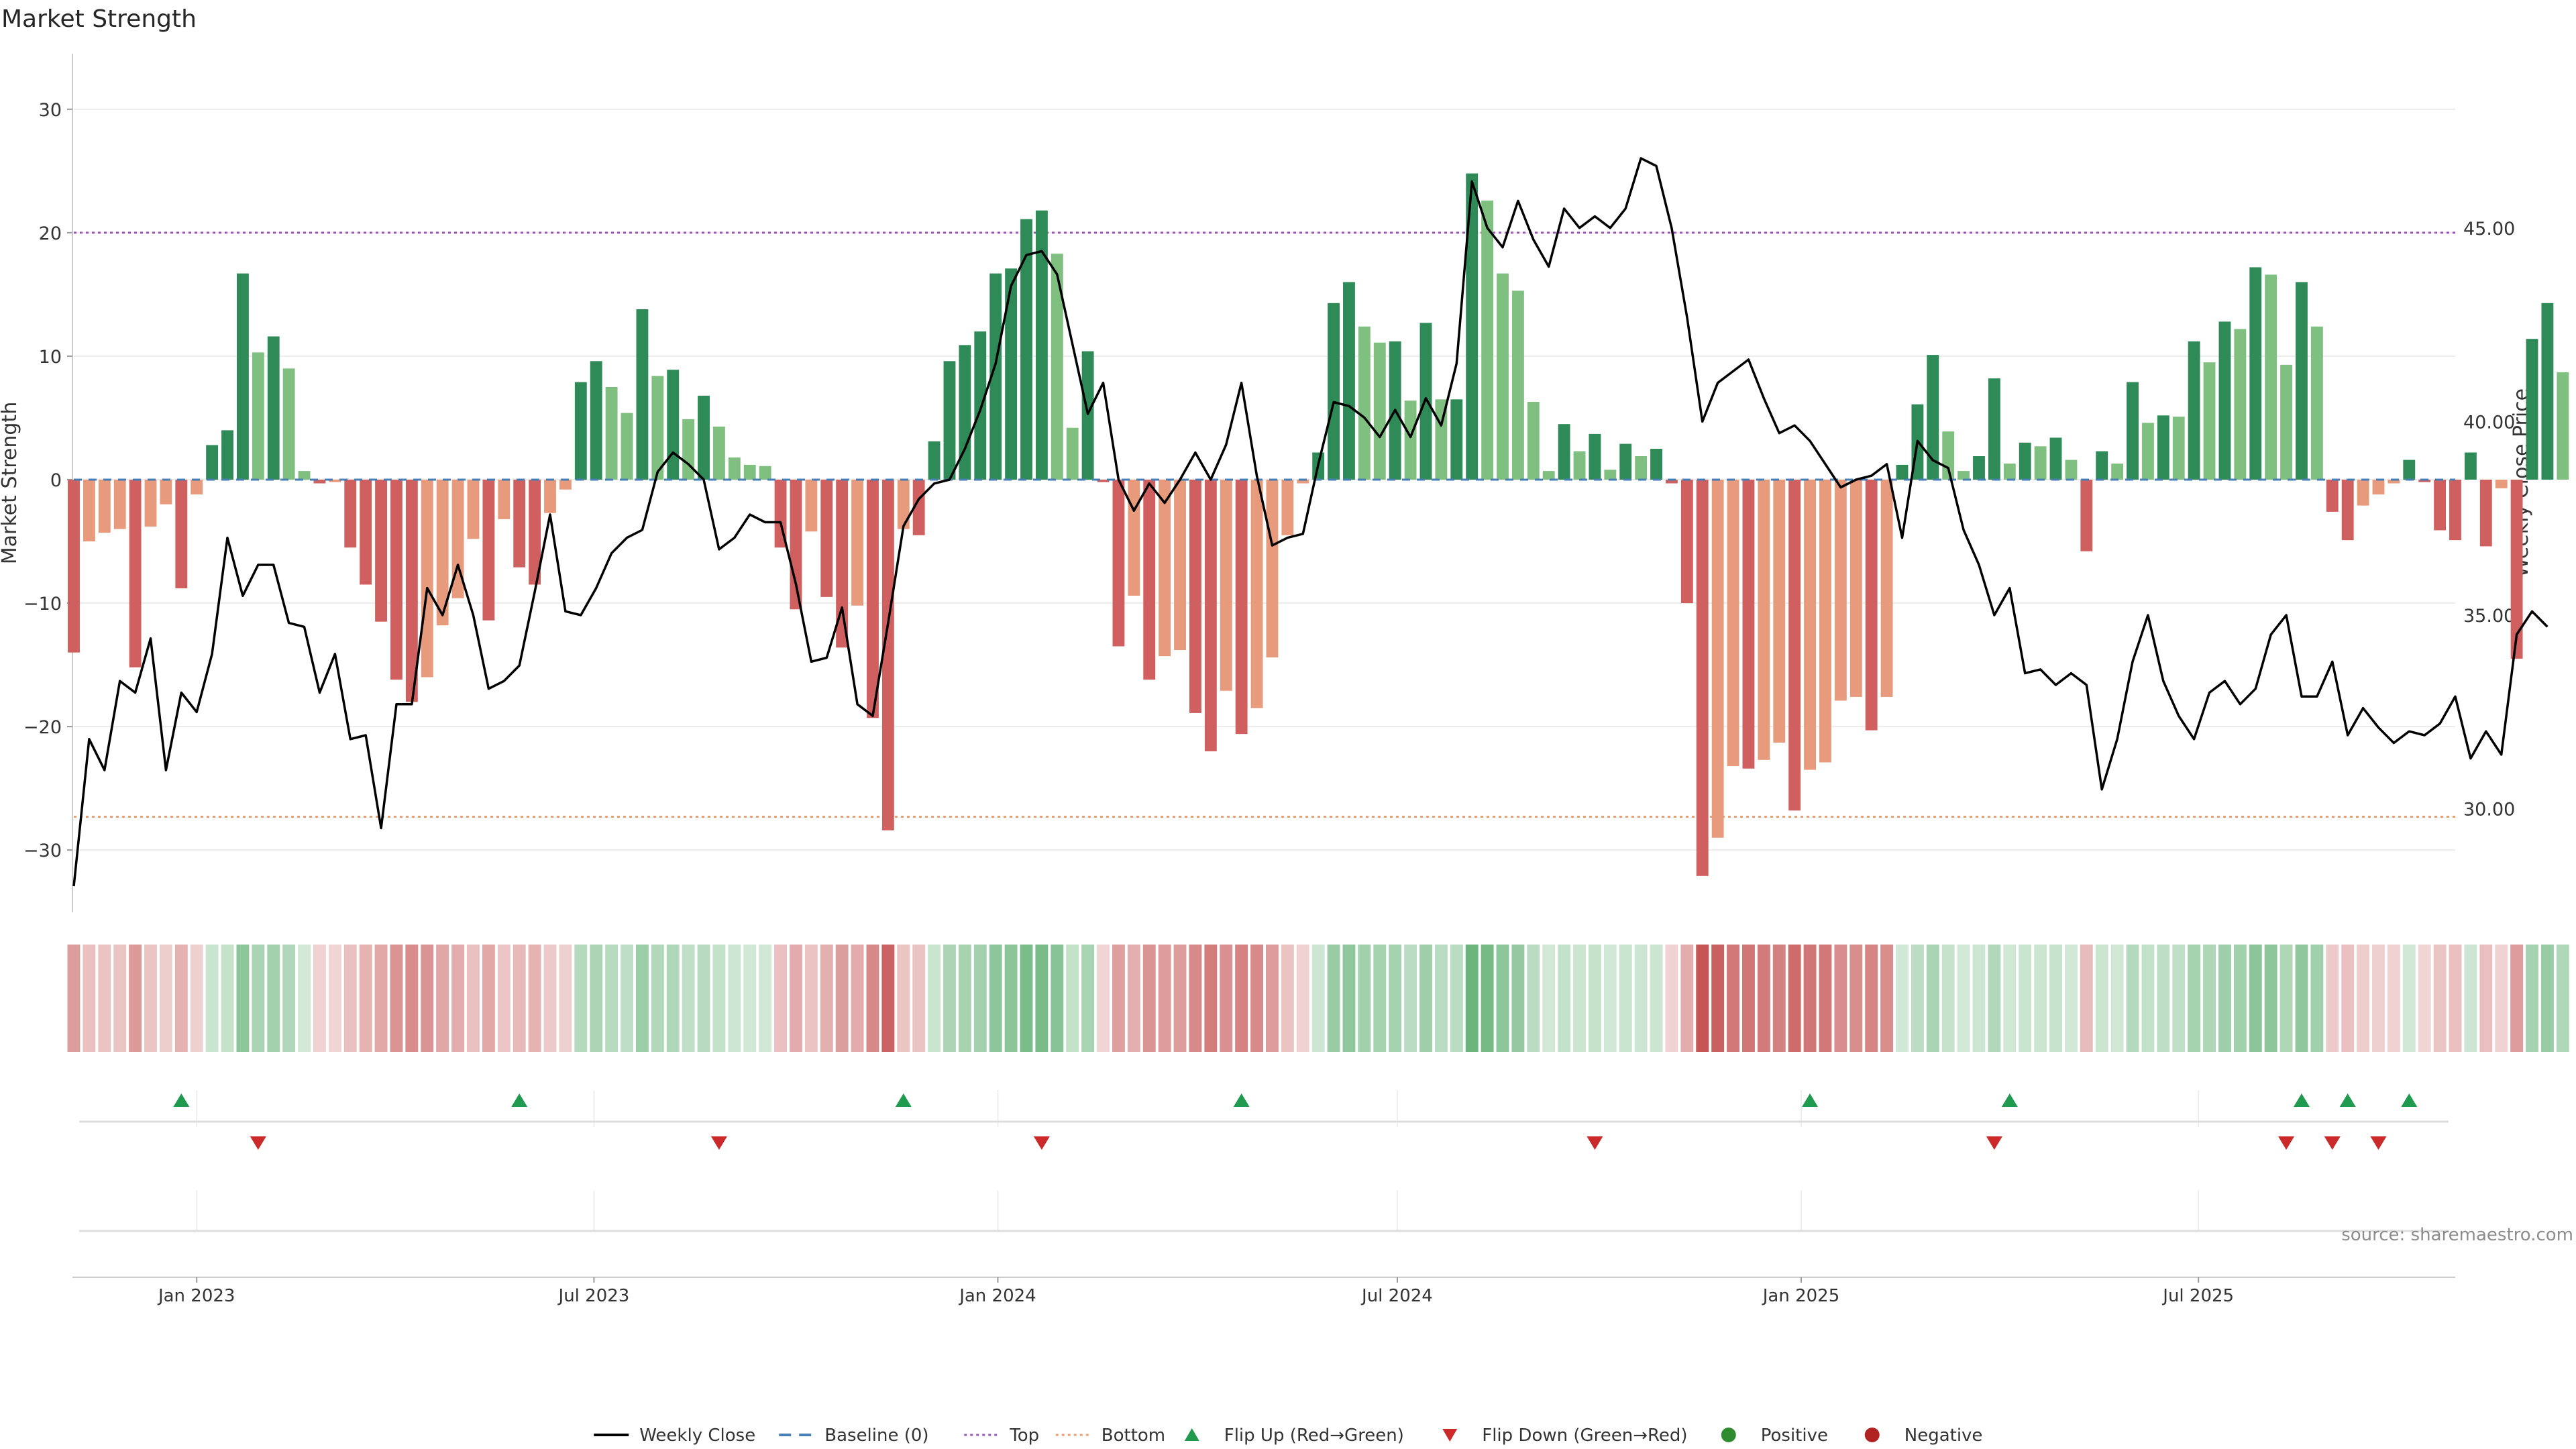 The height and width of the screenshot is (1449, 2576). I want to click on y2-tick-label: 45.00, so click(2489, 229).